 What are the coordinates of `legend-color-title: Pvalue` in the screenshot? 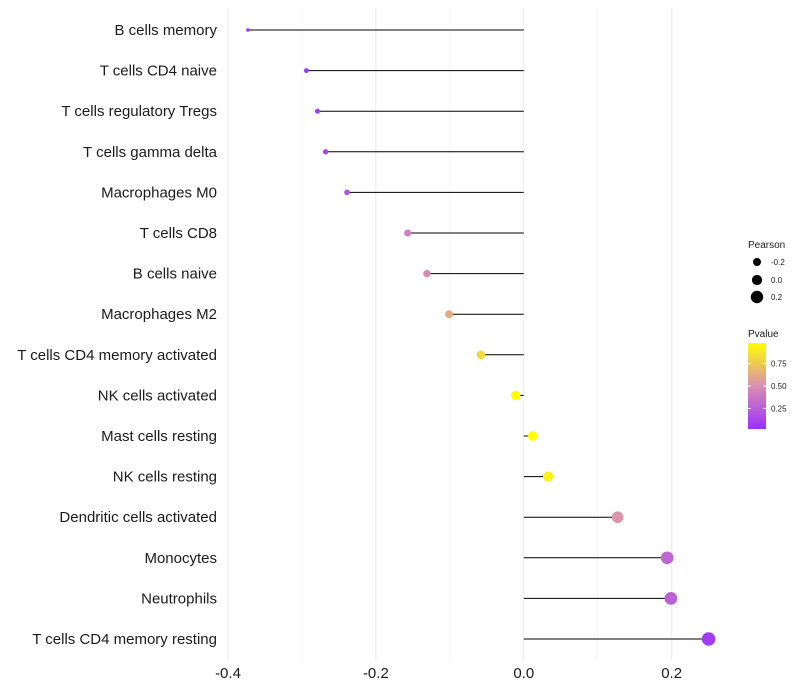 It's located at (763, 334).